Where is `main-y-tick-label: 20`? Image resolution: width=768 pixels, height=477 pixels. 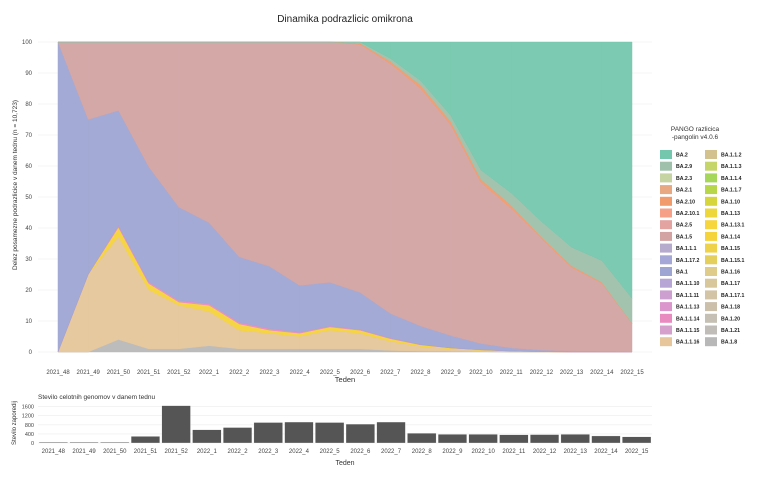
main-y-tick-label: 20 is located at coordinates (28, 291).